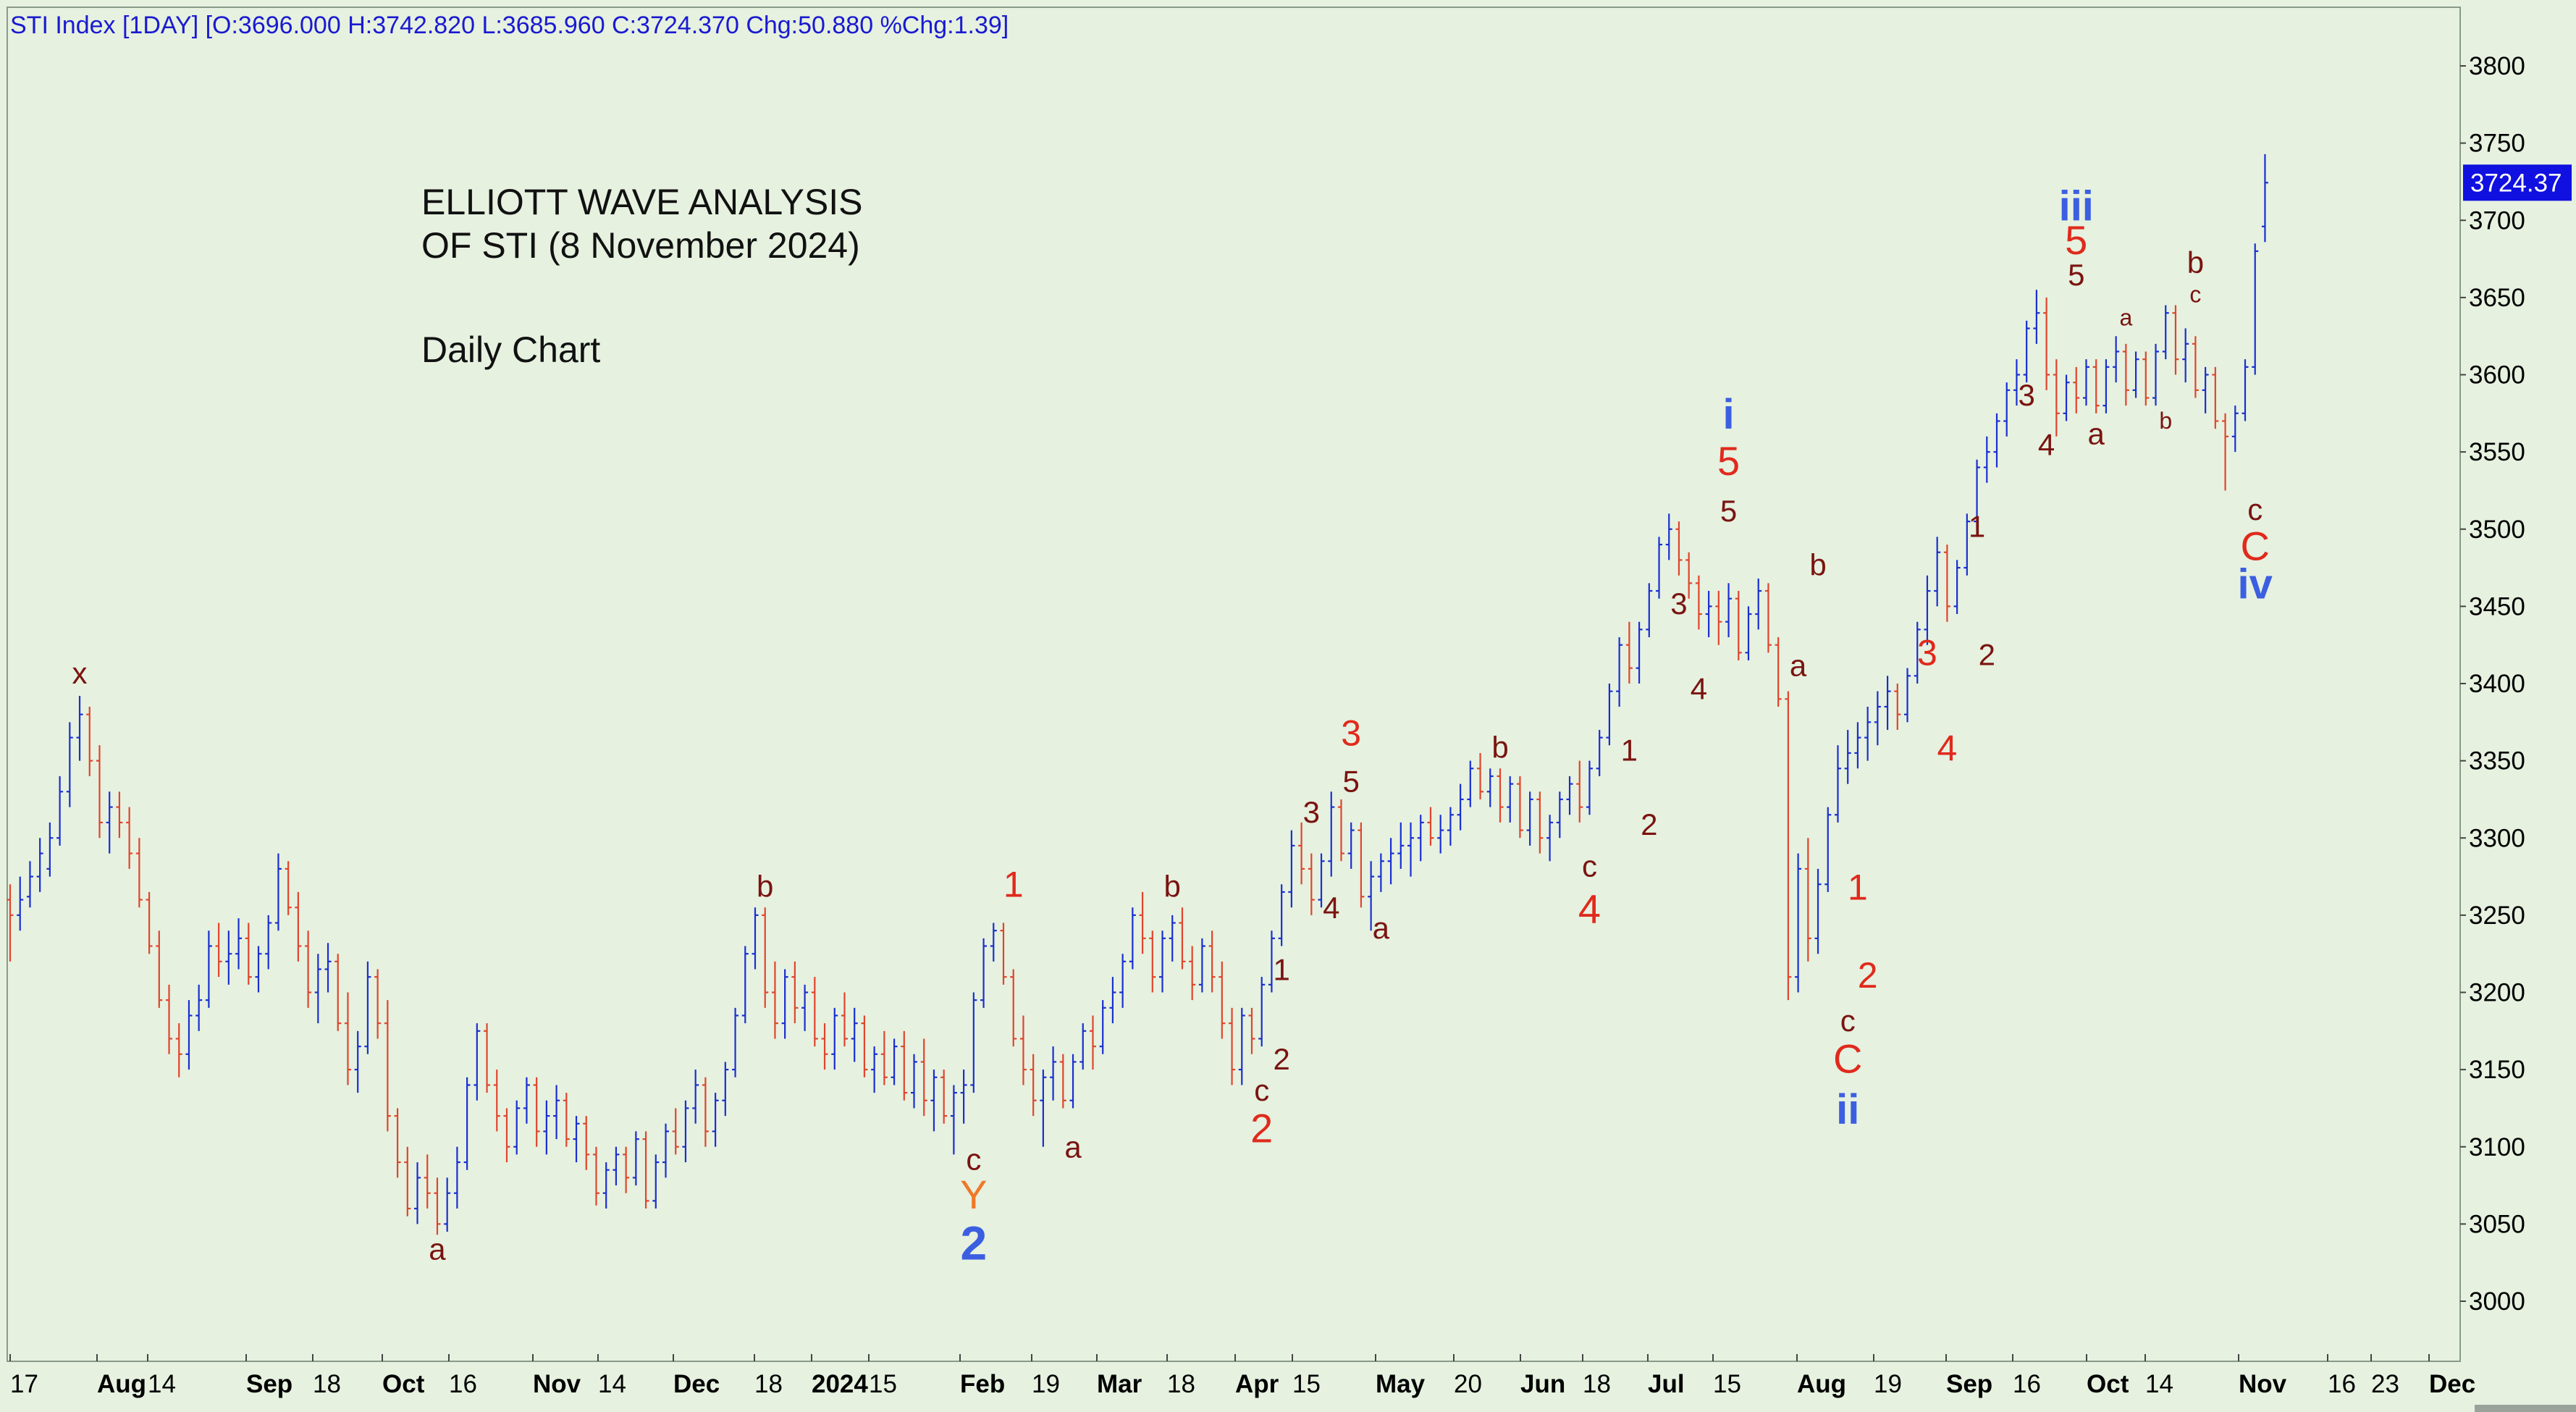  Describe the element at coordinates (1728, 414) in the screenshot. I see `wave-label: i` at that location.